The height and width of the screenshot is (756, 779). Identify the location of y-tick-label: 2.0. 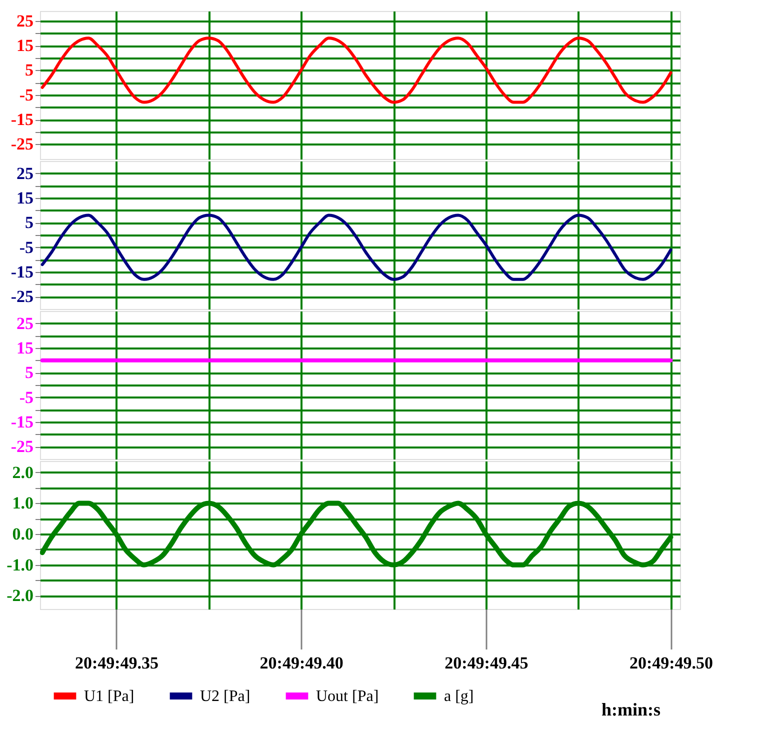
(23, 472).